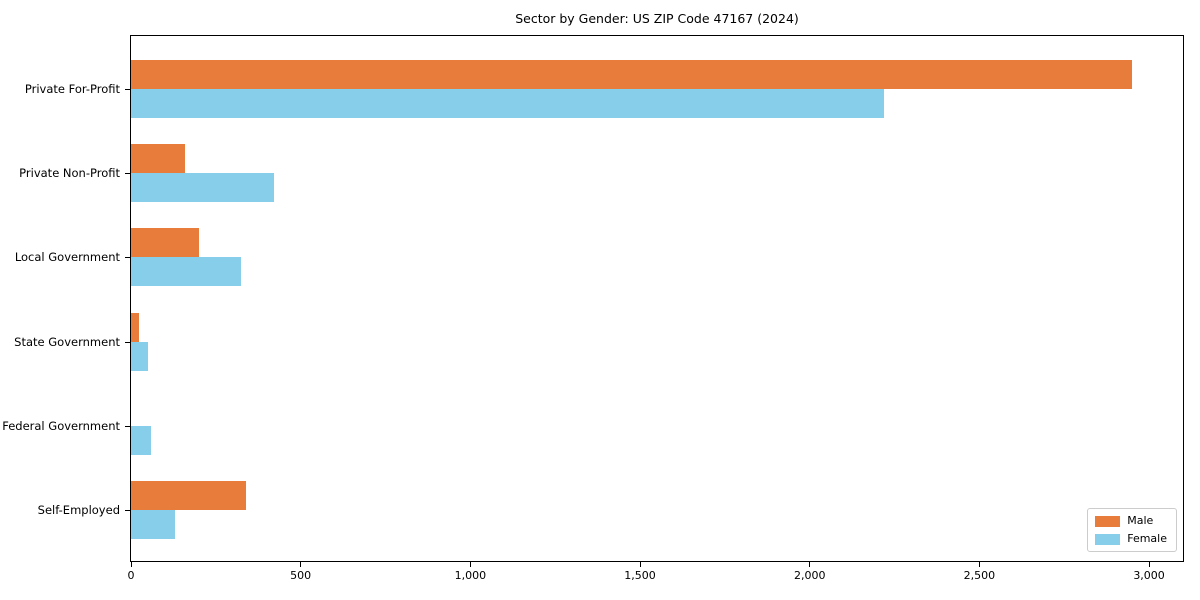 This screenshot has height=600, width=1200. Describe the element at coordinates (470, 575) in the screenshot. I see `x-tick-label: 1,000` at that location.